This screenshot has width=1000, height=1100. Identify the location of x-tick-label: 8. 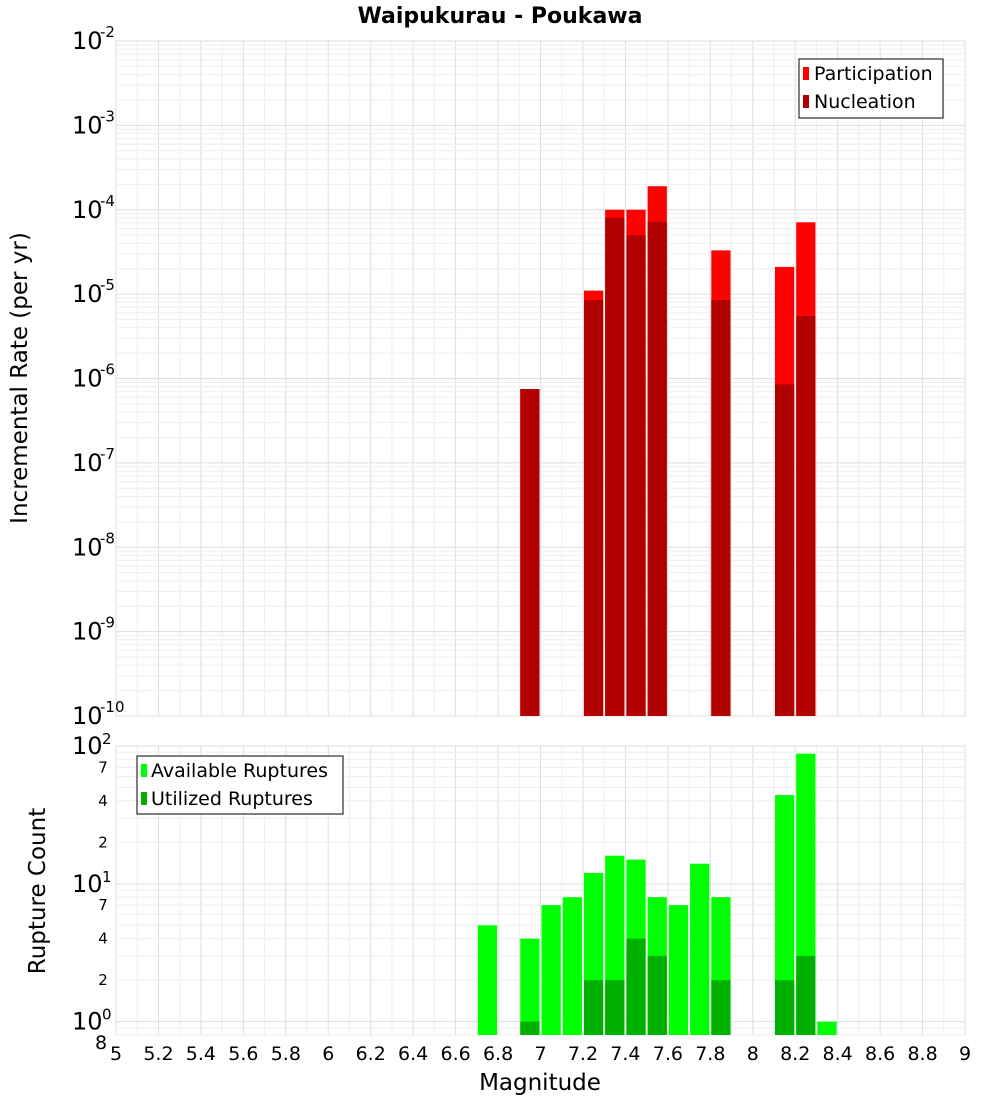
(753, 1054).